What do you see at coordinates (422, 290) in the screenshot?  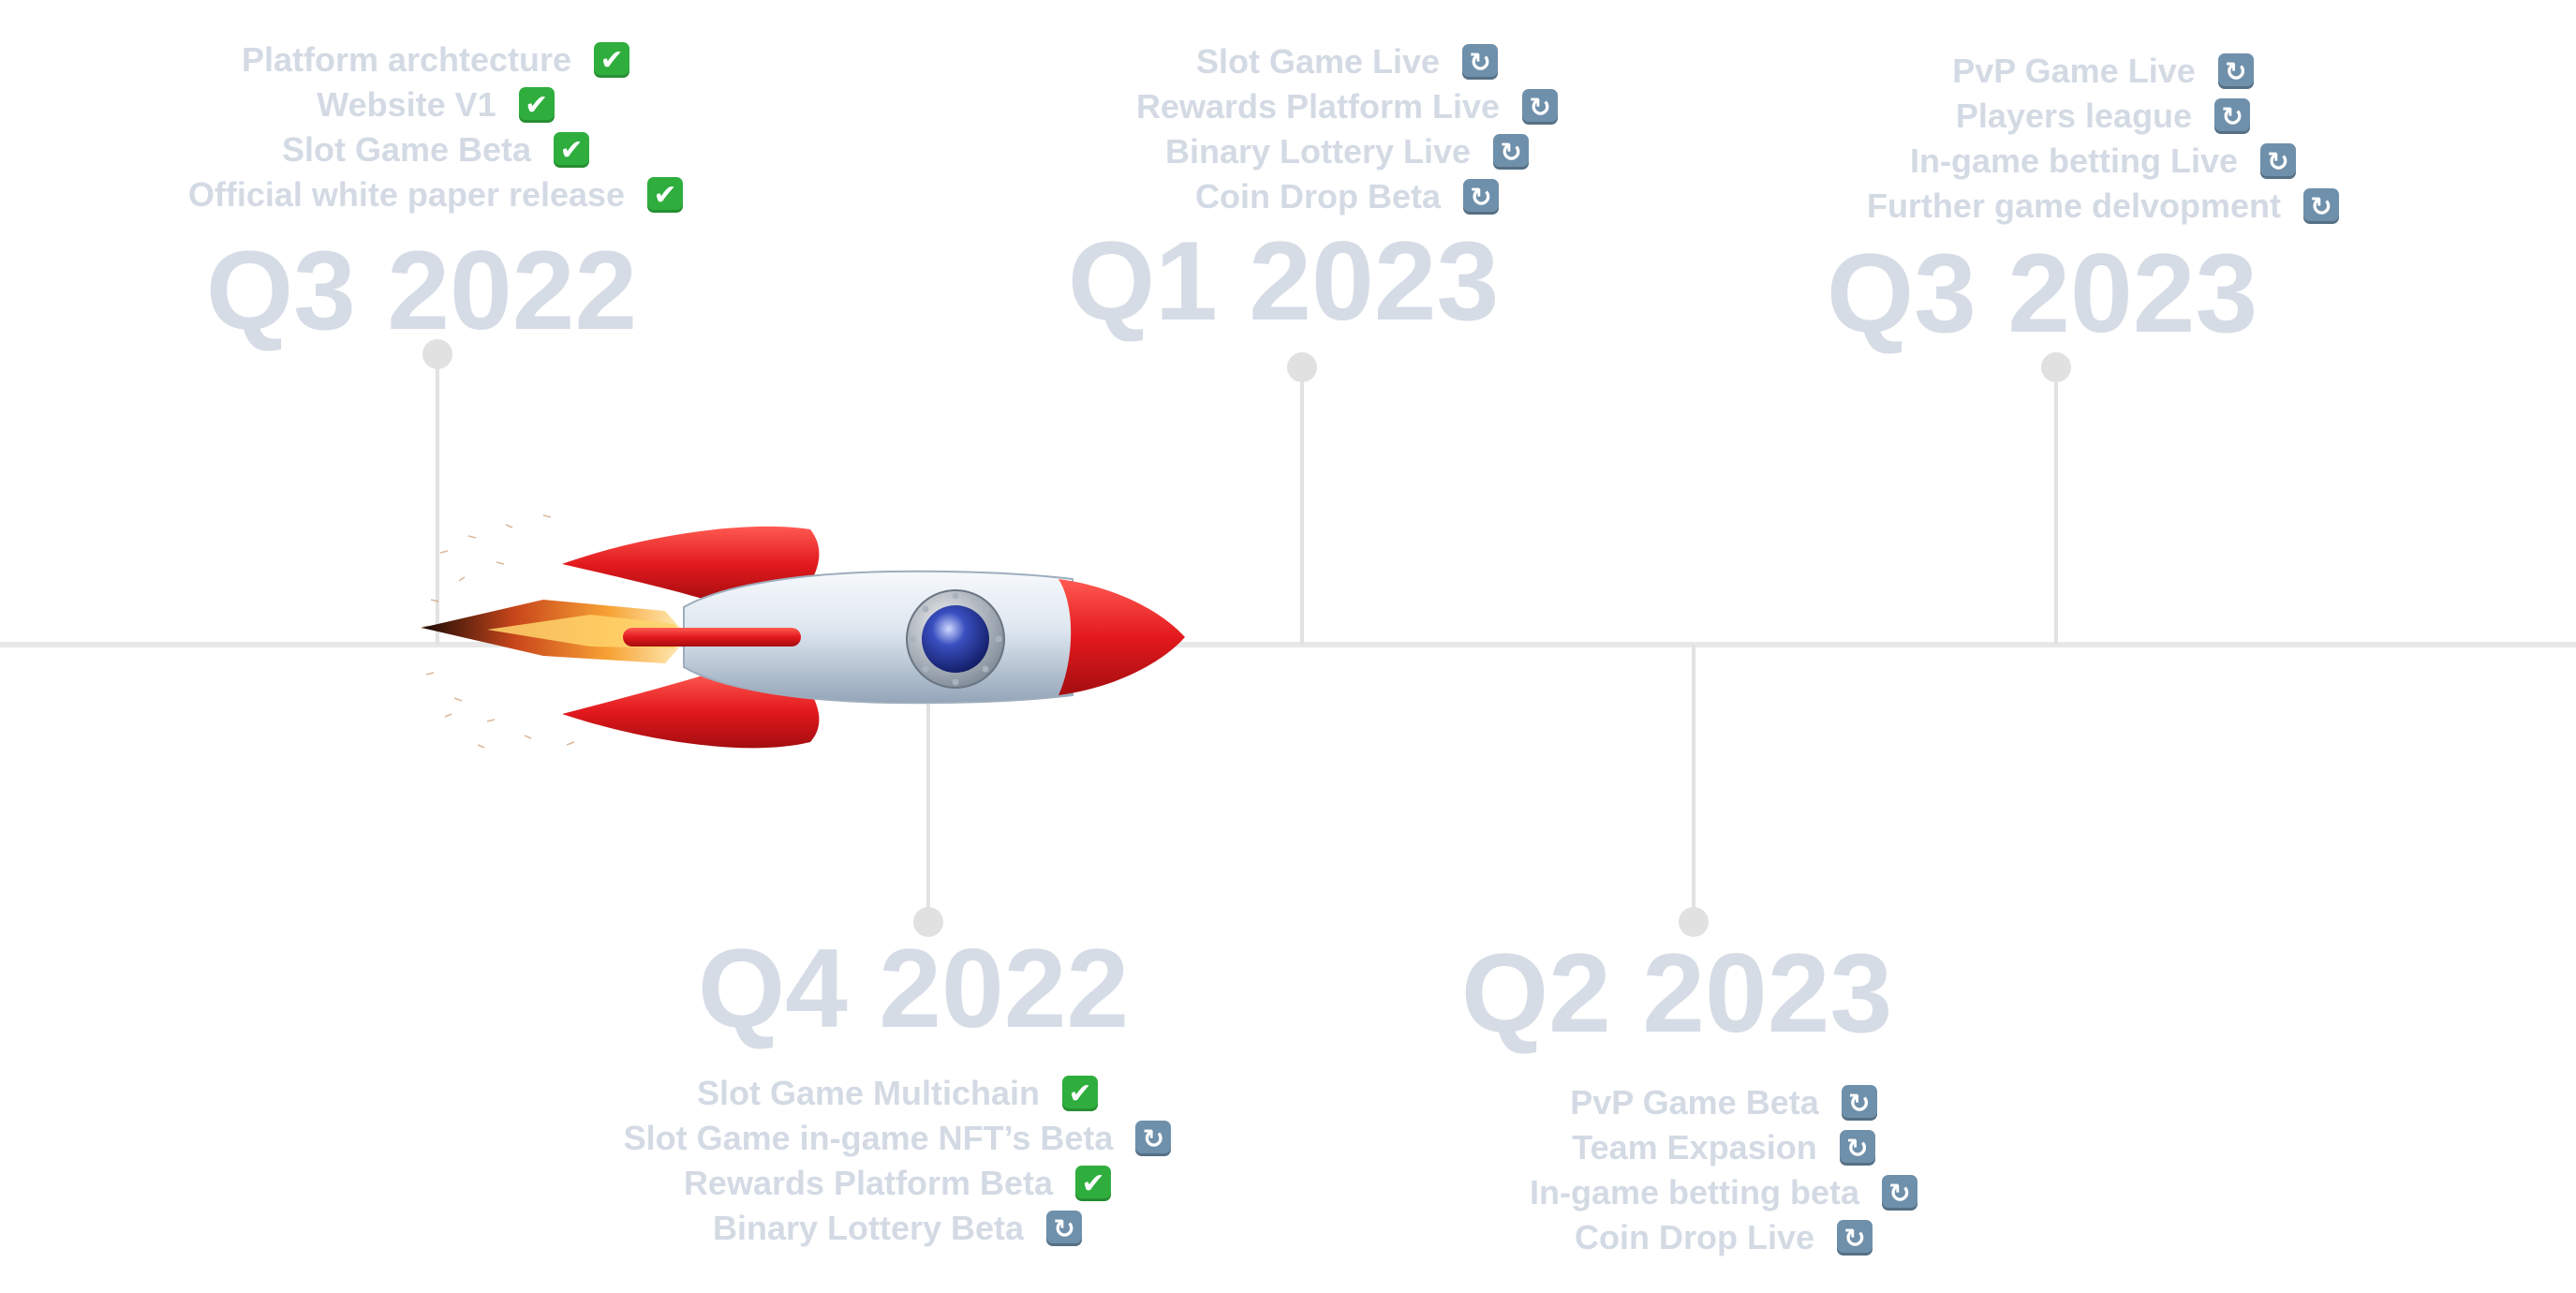 I see `quarter-label-q3-2022: Q3 2022` at bounding box center [422, 290].